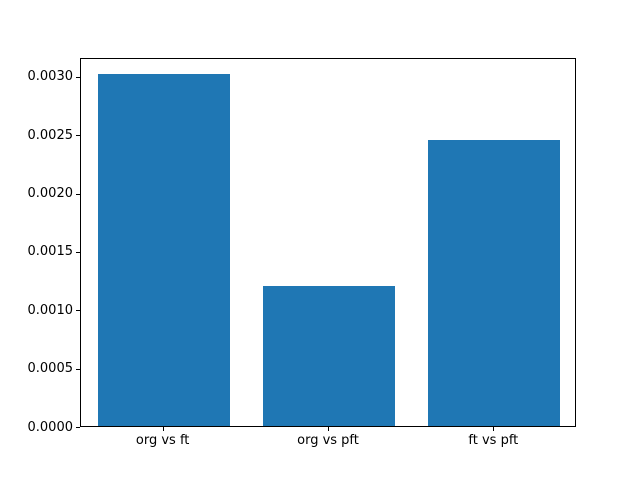 Image resolution: width=640 pixels, height=480 pixels. Describe the element at coordinates (329, 355) in the screenshot. I see `bar-org-vs-pft` at that location.